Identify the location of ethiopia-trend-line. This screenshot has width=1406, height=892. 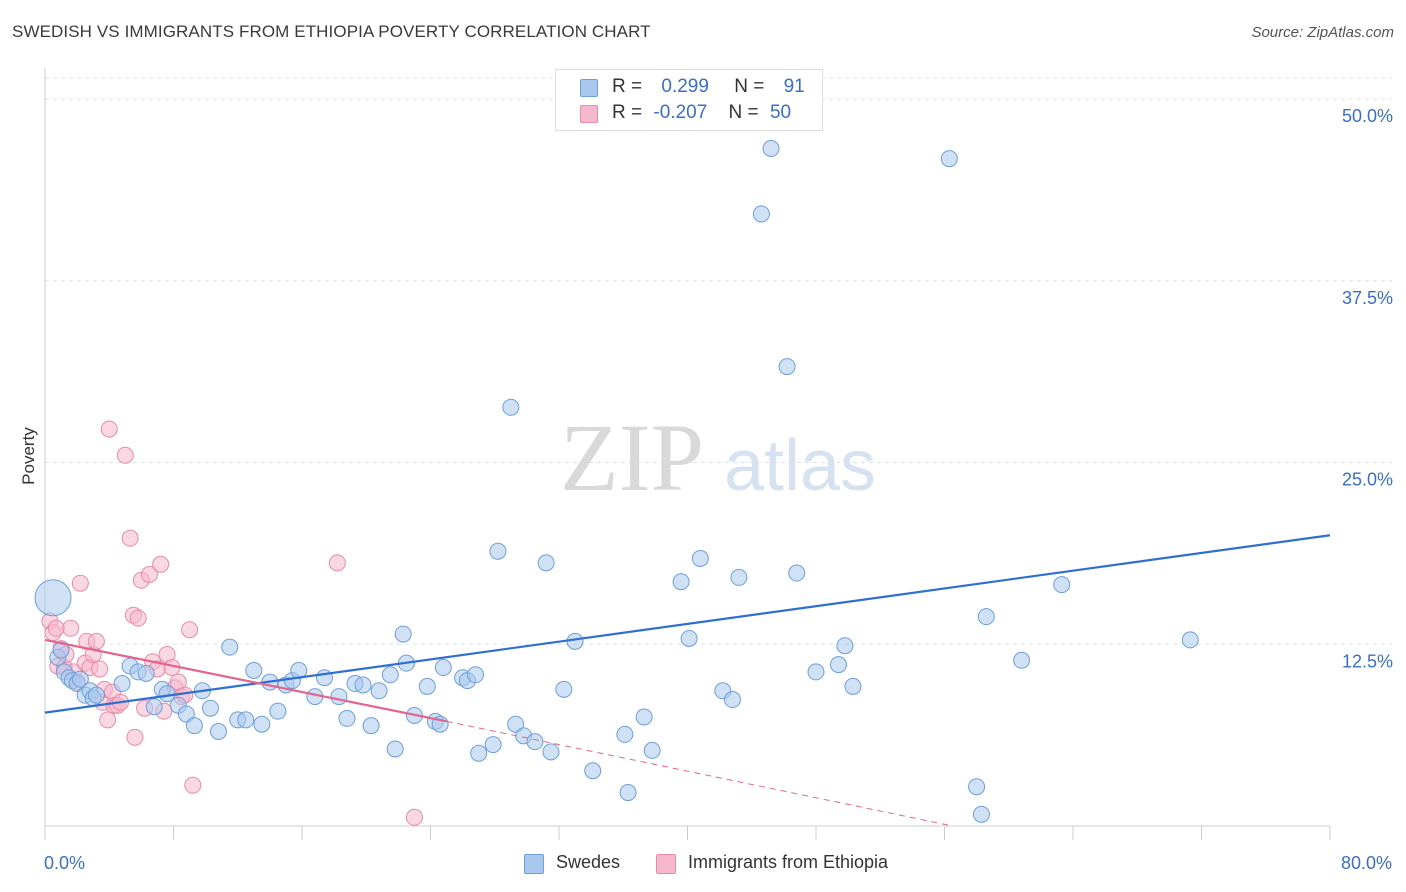
(245, 680).